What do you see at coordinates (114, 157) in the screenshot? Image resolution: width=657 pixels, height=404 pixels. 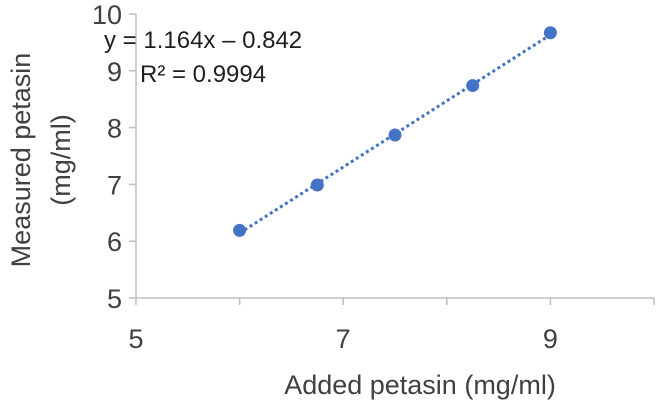 I see `y-ticks: 5 6 7 8 9 10` at bounding box center [114, 157].